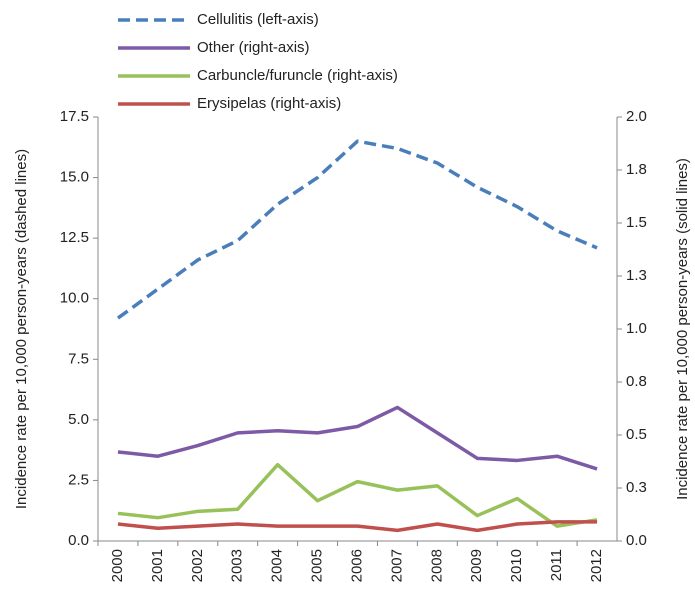 Image resolution: width=695 pixels, height=593 pixels. Describe the element at coordinates (258, 19) in the screenshot. I see `legend-label: Cellulitis (left-axis)` at that location.